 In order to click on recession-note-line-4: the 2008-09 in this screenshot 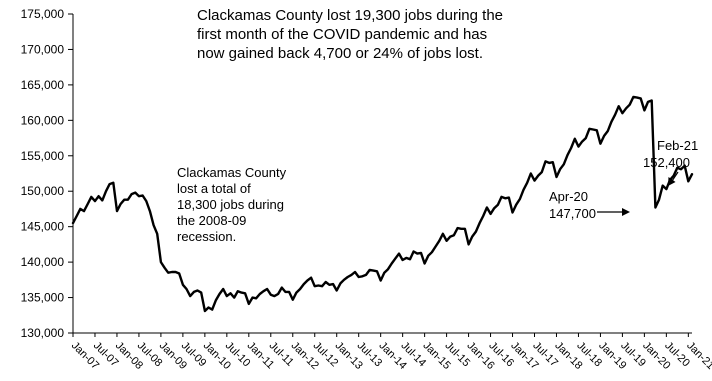, I will do `click(211, 220)`.